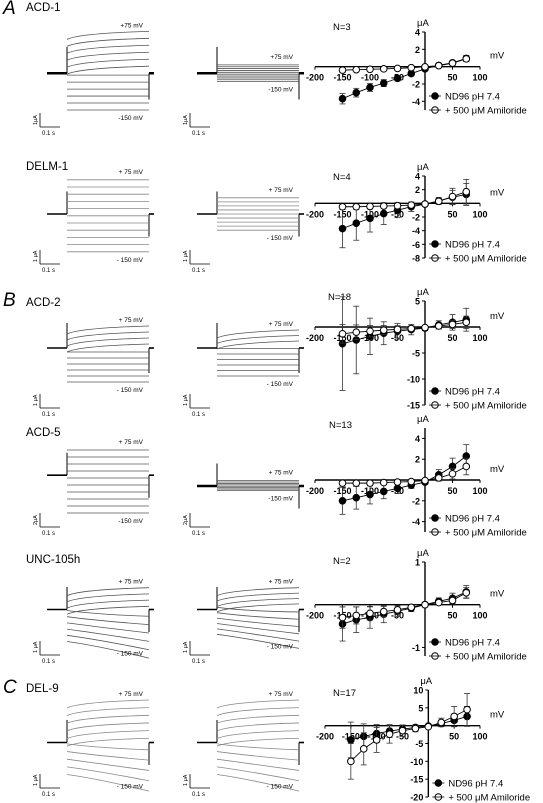 The image size is (543, 803). What do you see at coordinates (342, 177) in the screenshot?
I see `n-count-label: N=4` at bounding box center [342, 177].